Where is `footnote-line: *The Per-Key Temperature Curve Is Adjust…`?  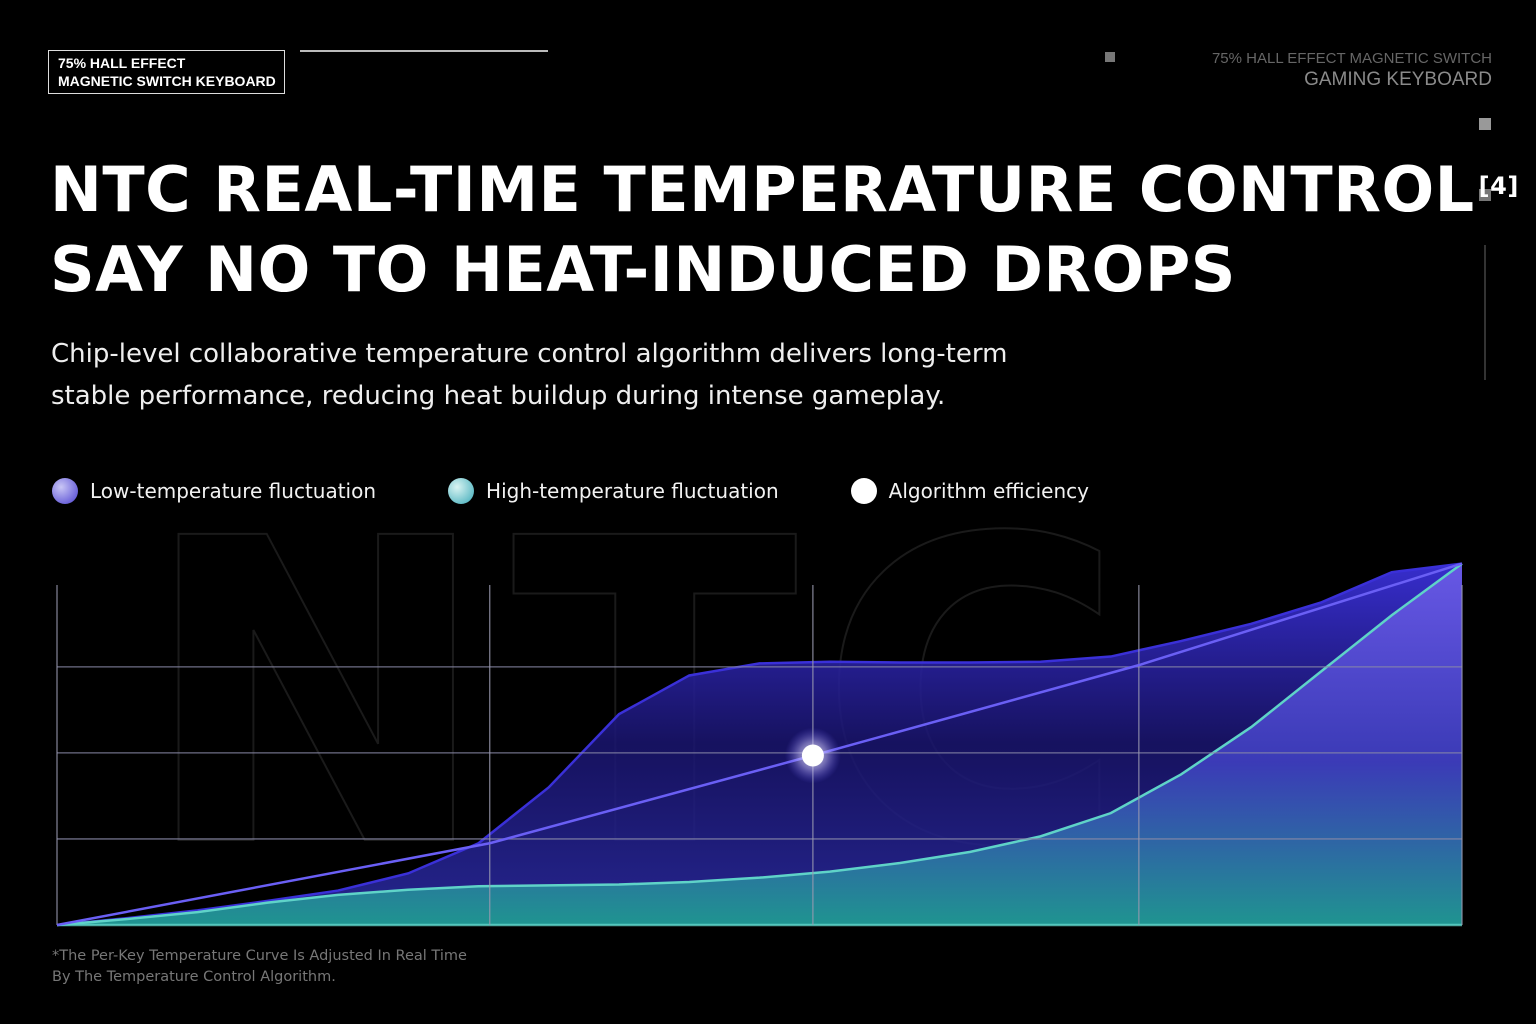
footnote-line: *The Per-Key Temperature Curve Is Adjust… is located at coordinates (259, 956).